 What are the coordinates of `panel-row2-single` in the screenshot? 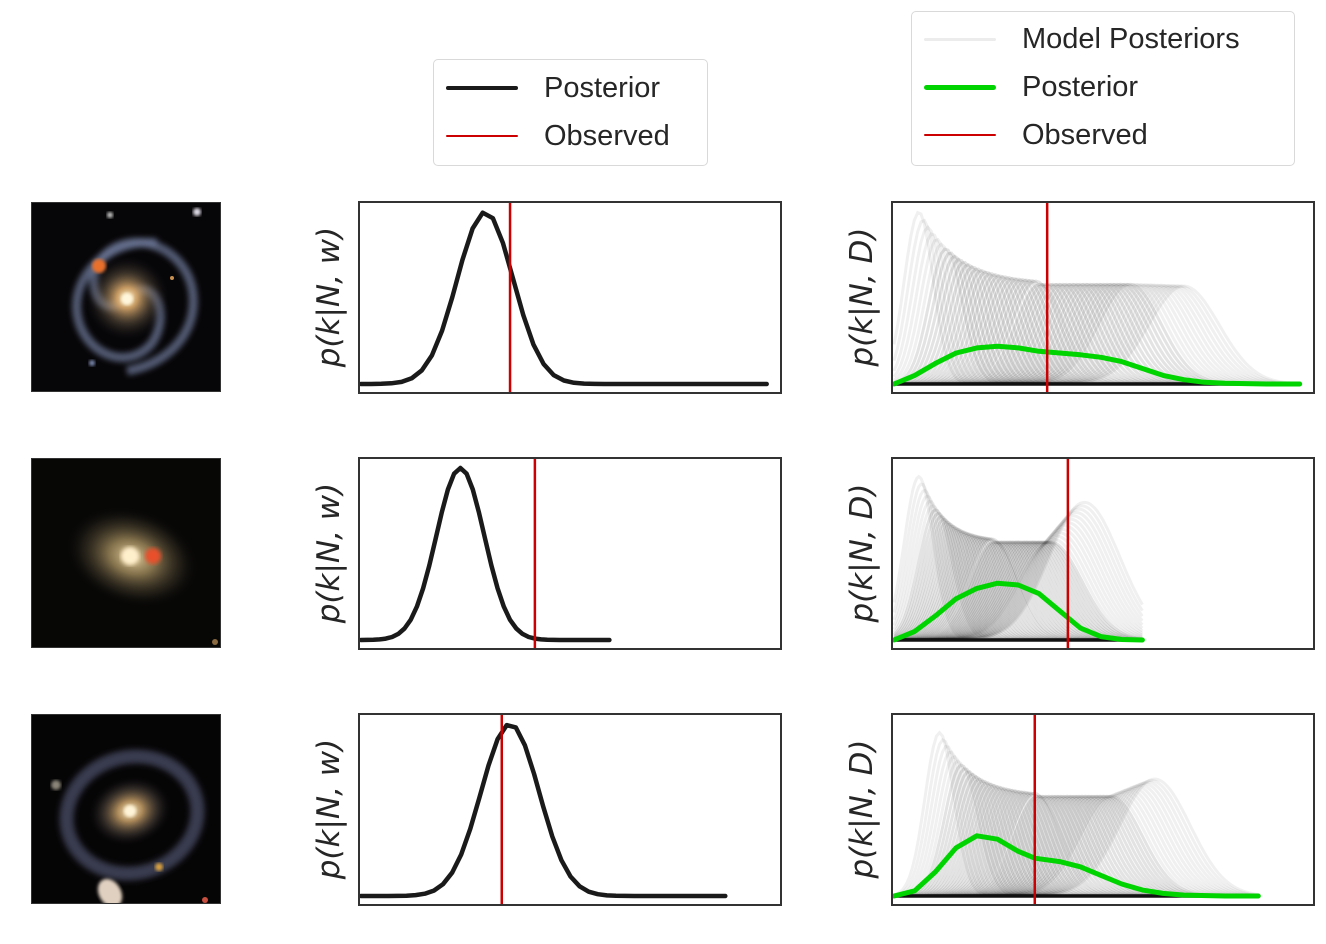 It's located at (570, 553).